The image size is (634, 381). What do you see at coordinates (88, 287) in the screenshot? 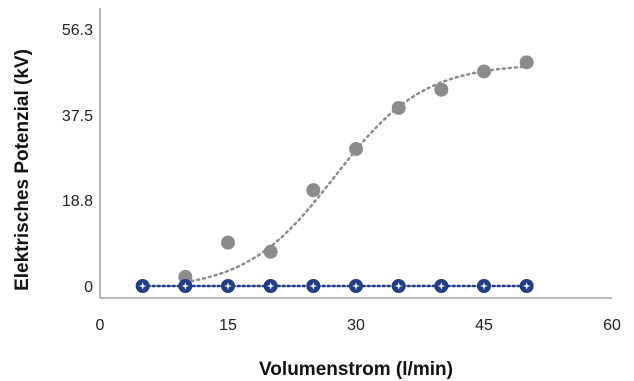
I see `y-tick-label: 0` at bounding box center [88, 287].